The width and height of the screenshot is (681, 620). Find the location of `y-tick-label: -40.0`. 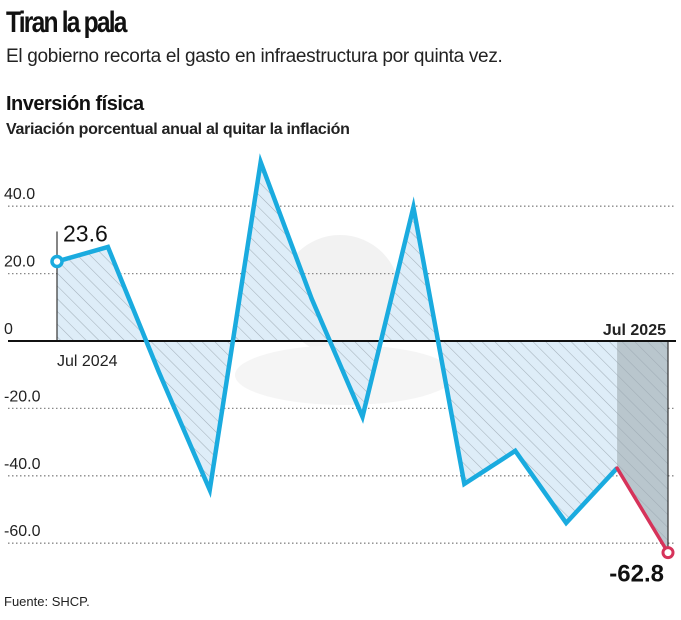

y-tick-label: -40.0 is located at coordinates (22, 464).